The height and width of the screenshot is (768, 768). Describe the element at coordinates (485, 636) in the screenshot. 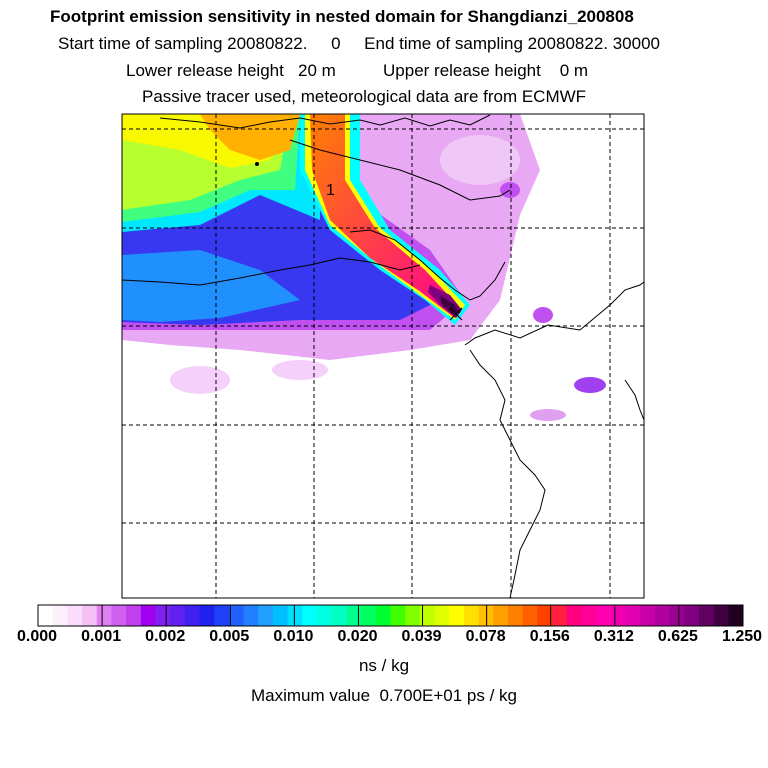

I see `colorbar-tick-label: 0.078` at that location.